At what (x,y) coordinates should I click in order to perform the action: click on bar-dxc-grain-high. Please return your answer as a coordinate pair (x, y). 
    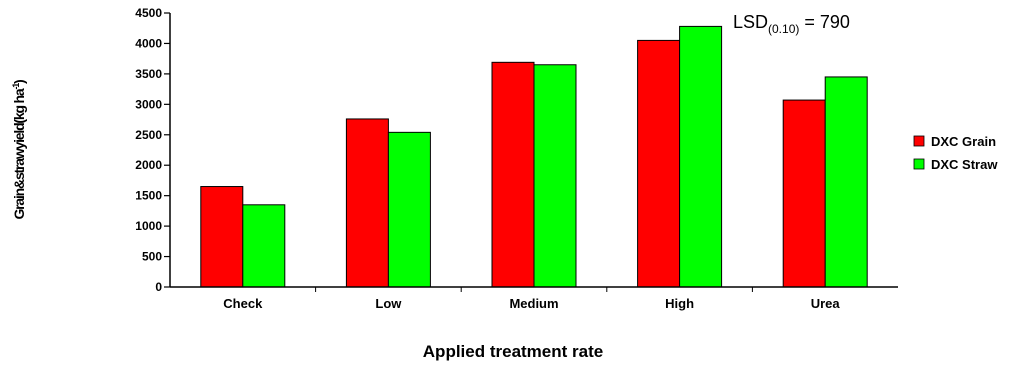
    Looking at the image, I should click on (659, 163).